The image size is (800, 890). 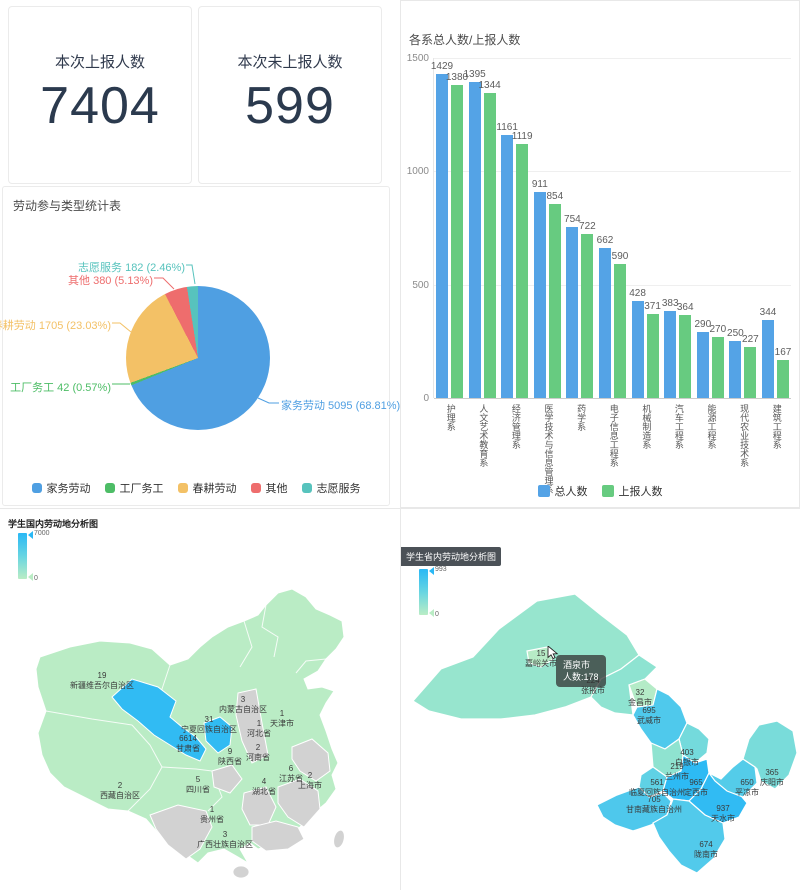 I want to click on stat-value-reported: 7404, so click(x=100, y=106).